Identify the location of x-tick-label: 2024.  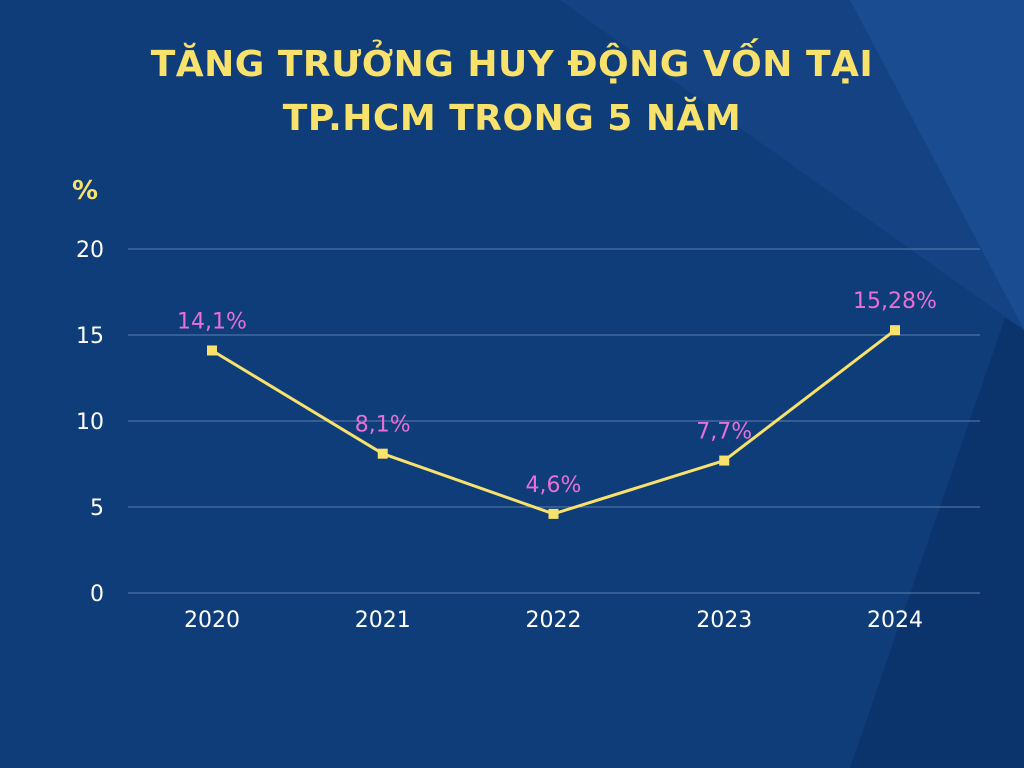
(895, 620).